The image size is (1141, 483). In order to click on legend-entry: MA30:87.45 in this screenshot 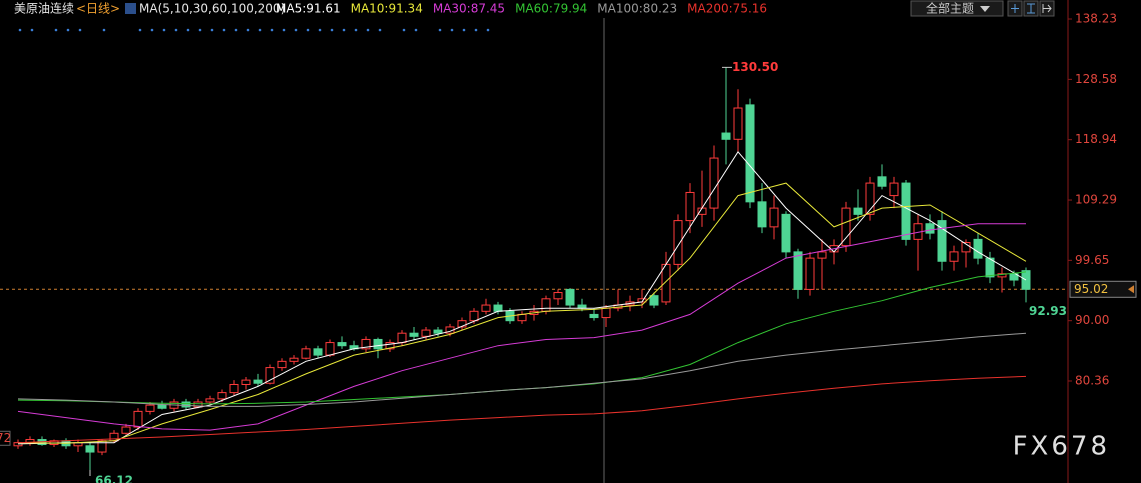, I will do `click(469, 9)`.